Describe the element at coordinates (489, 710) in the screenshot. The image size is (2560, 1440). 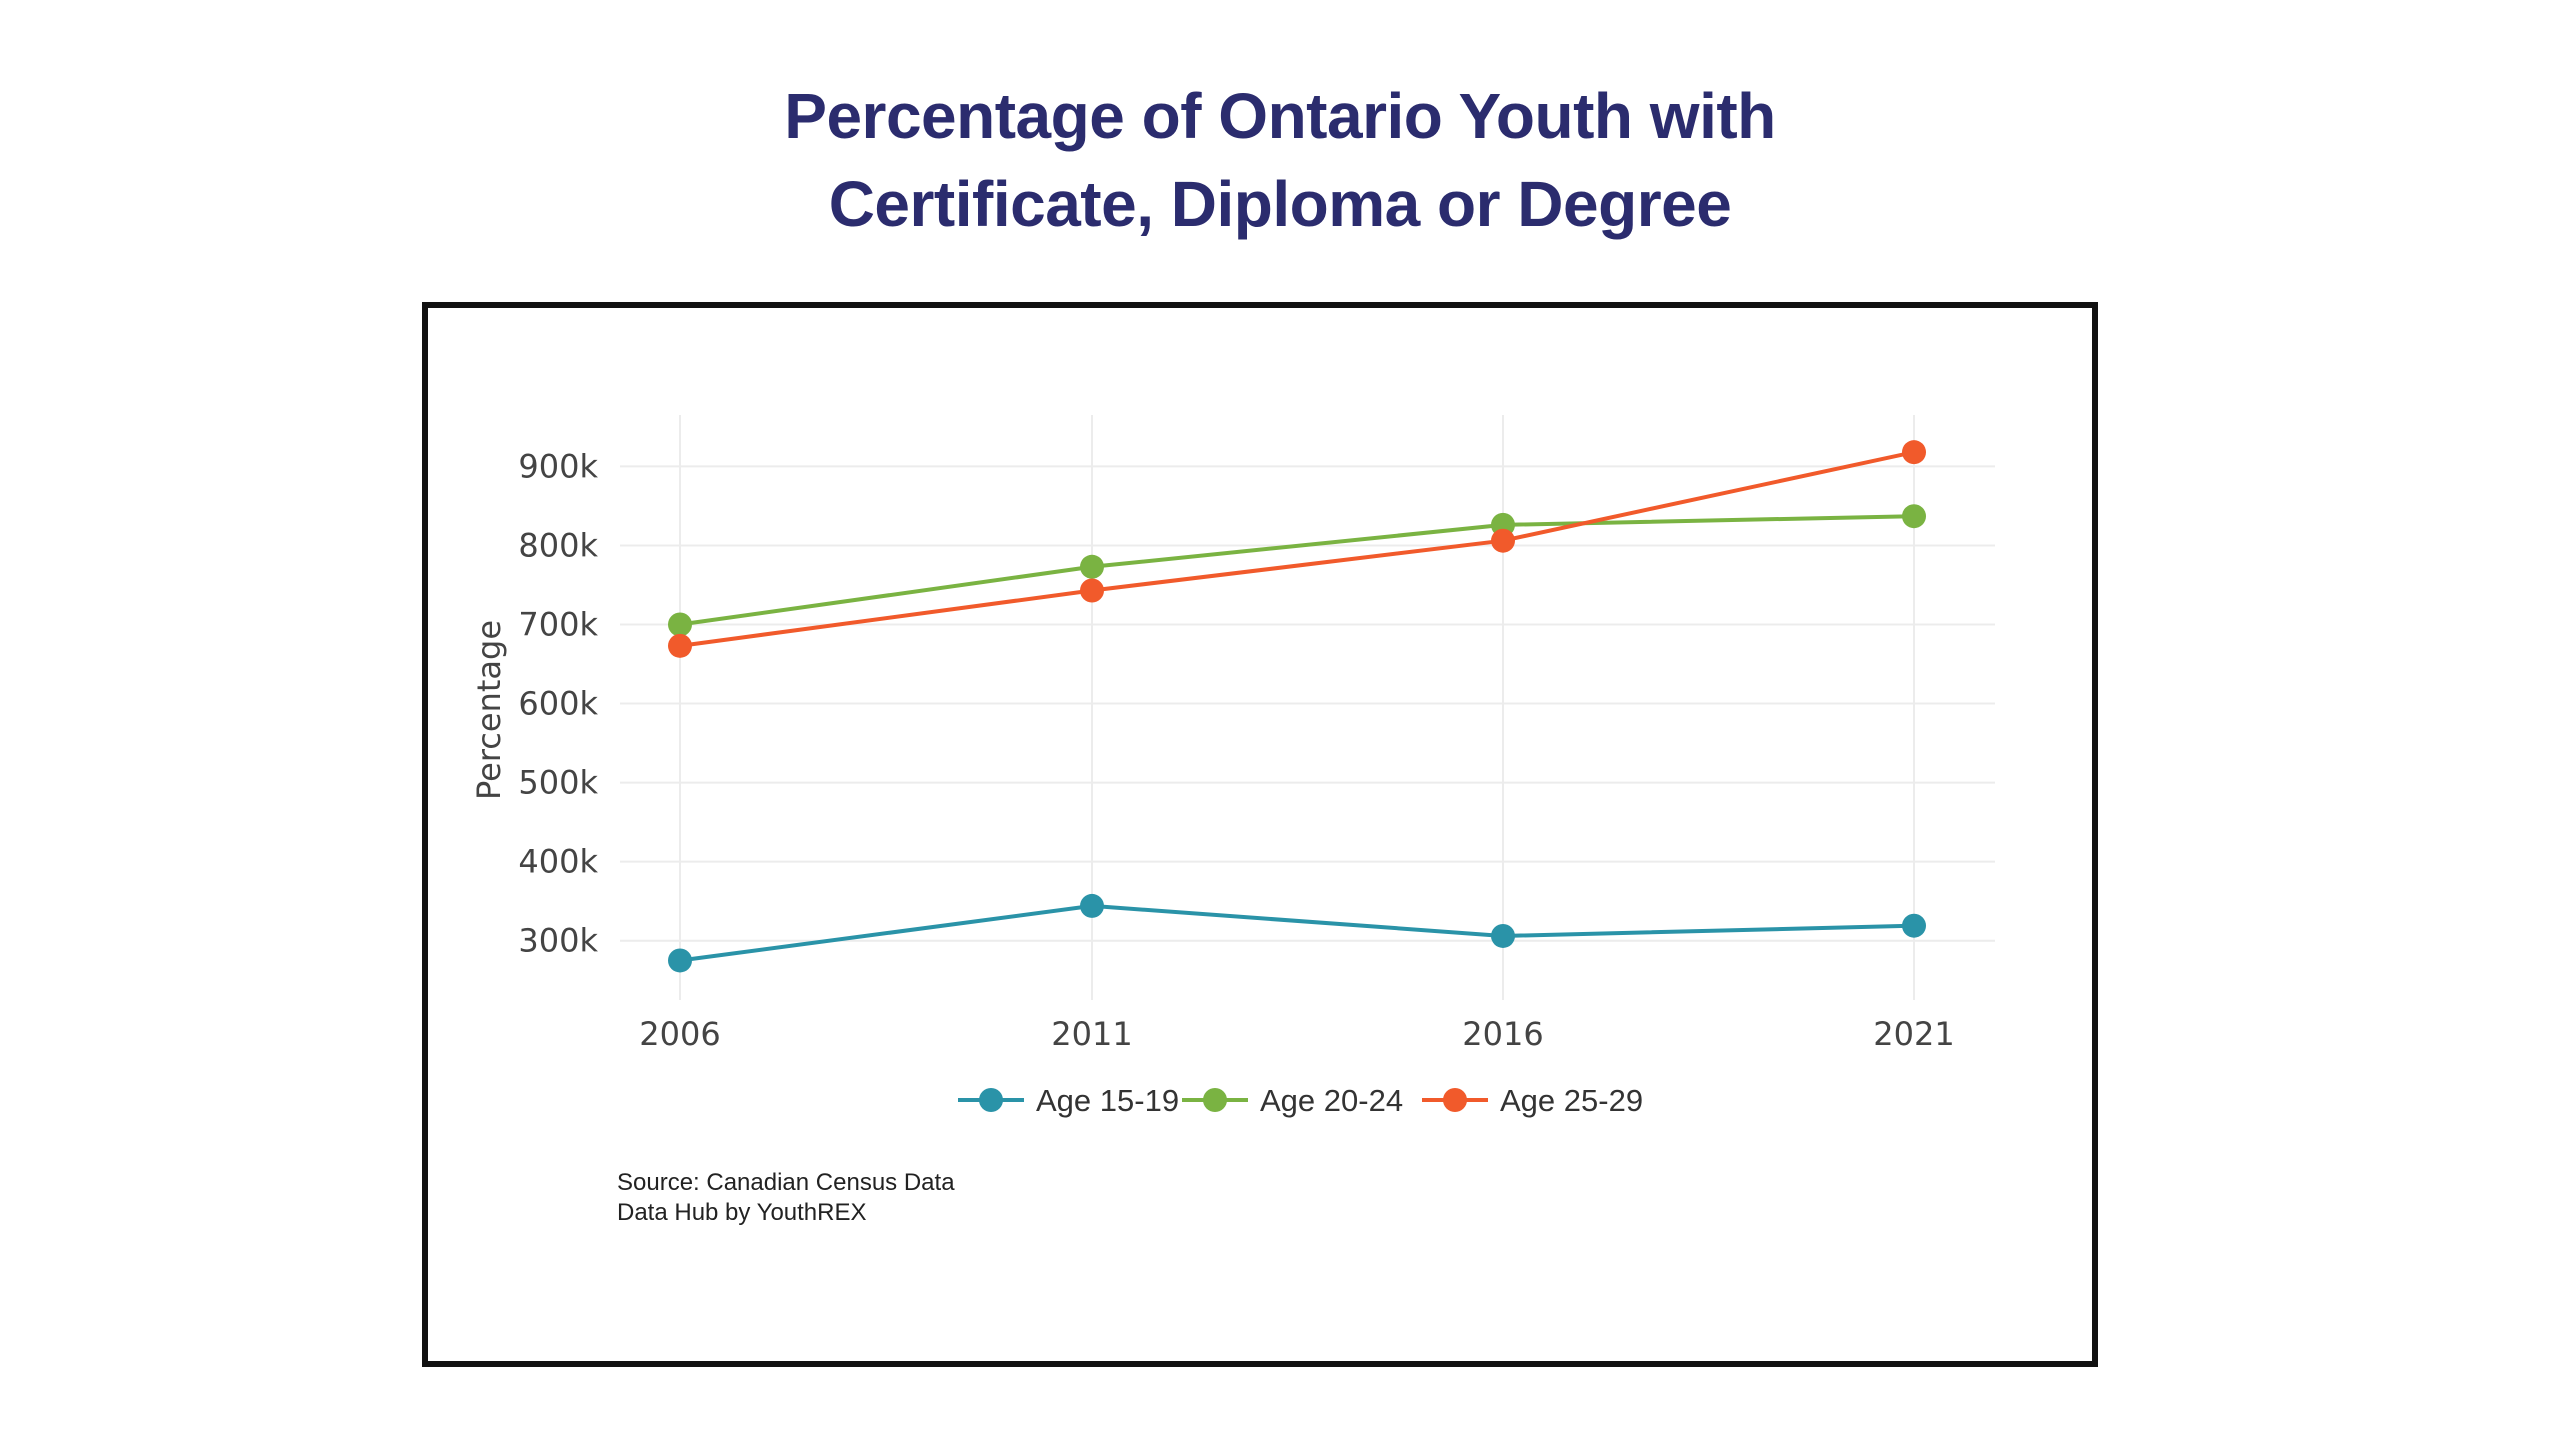
I see `y-axis-label: Percentage` at that location.